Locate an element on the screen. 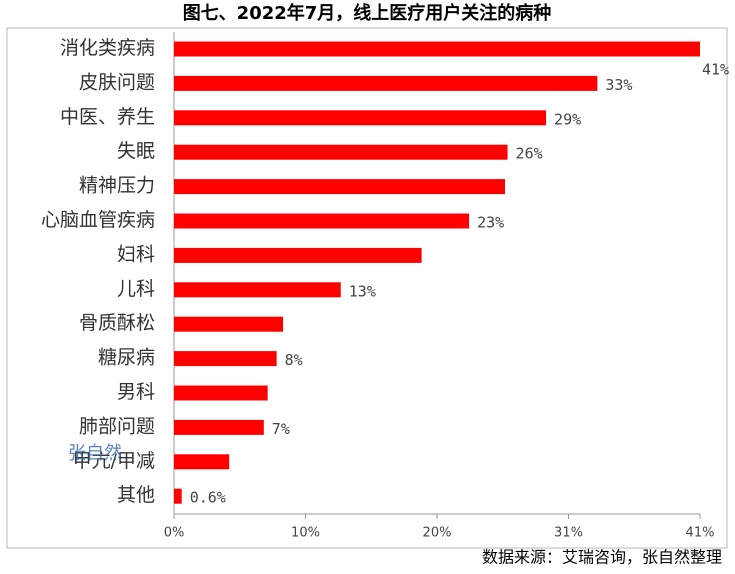  category-label: 中医、养生 is located at coordinates (107, 117).